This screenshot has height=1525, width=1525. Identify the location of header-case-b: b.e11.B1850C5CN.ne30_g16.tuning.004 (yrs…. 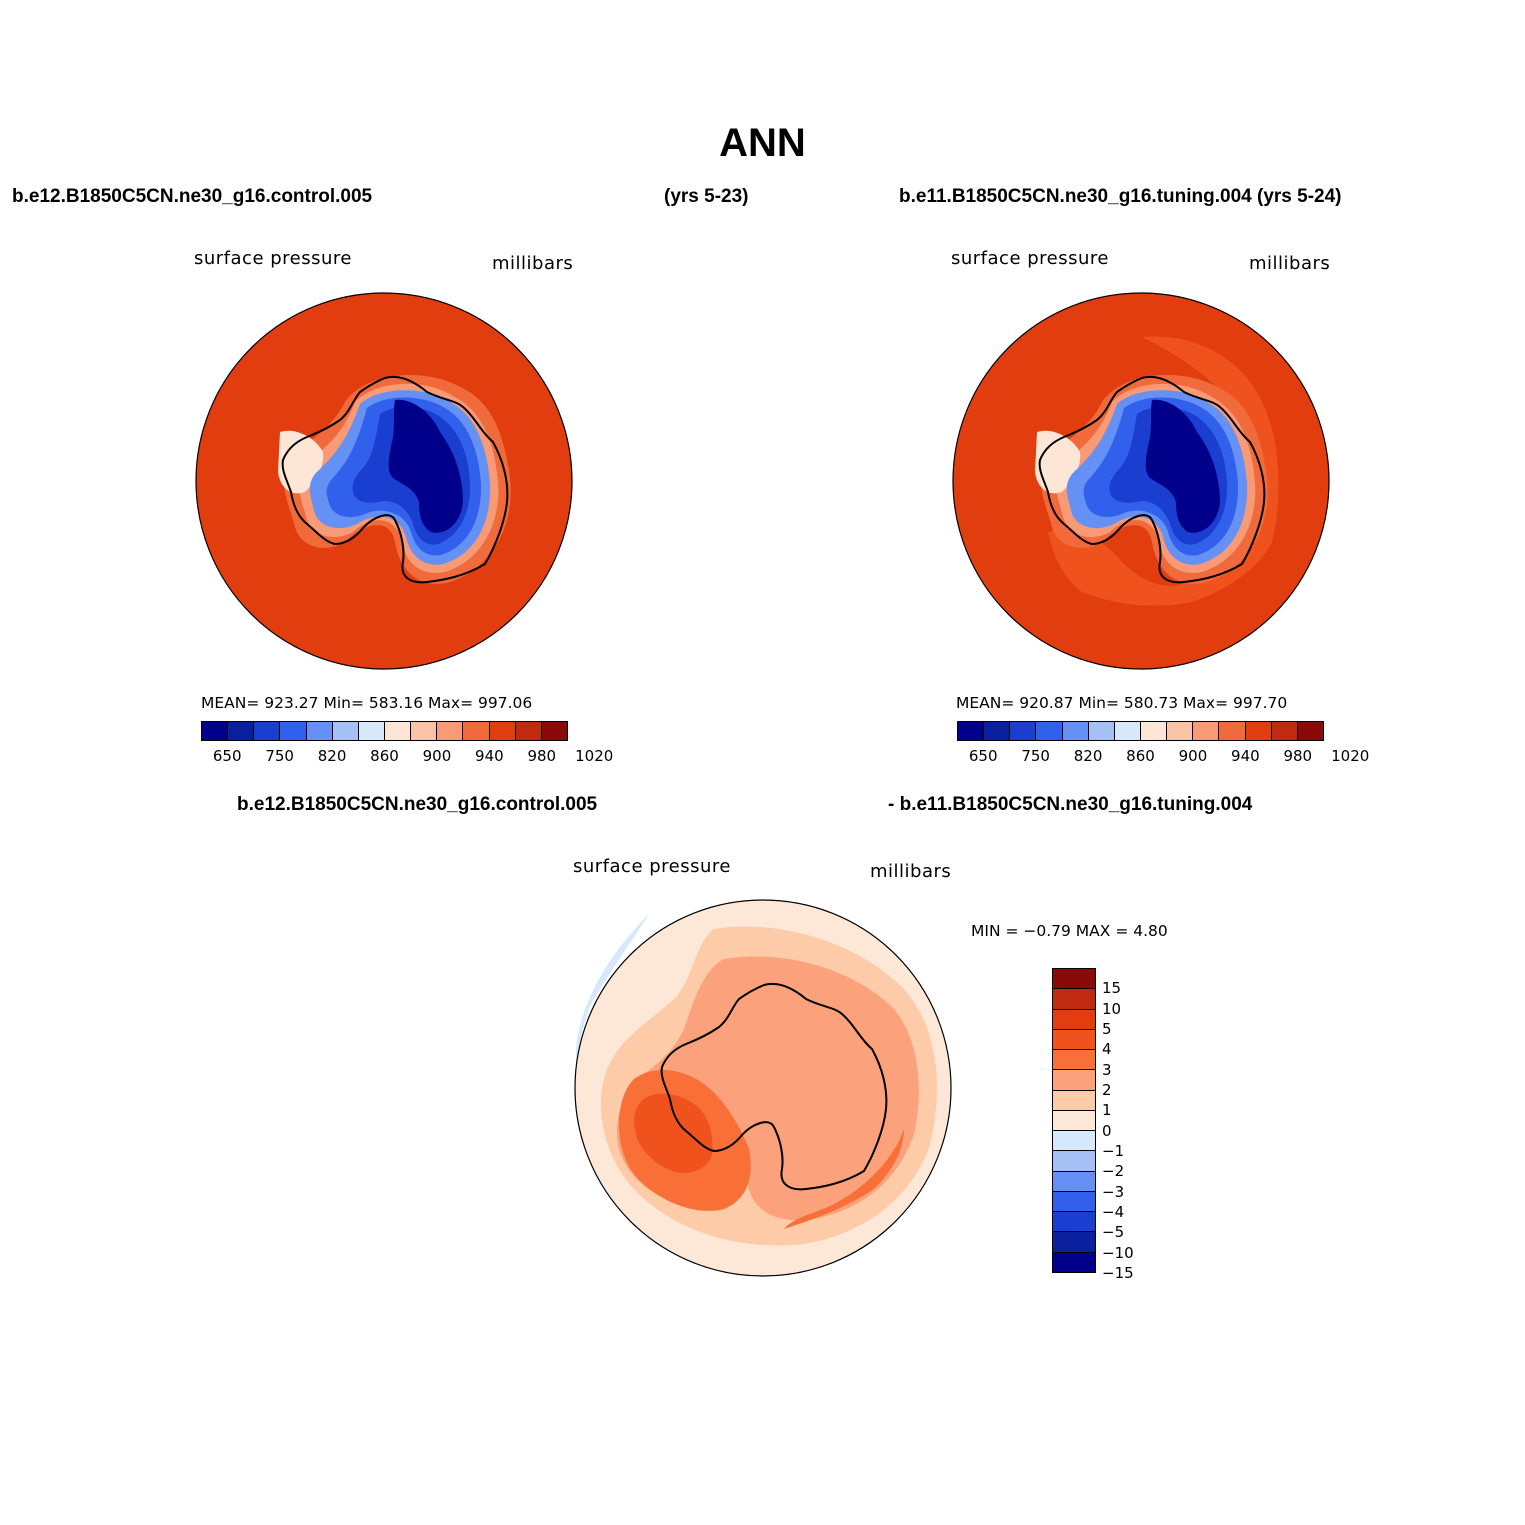
(1120, 196).